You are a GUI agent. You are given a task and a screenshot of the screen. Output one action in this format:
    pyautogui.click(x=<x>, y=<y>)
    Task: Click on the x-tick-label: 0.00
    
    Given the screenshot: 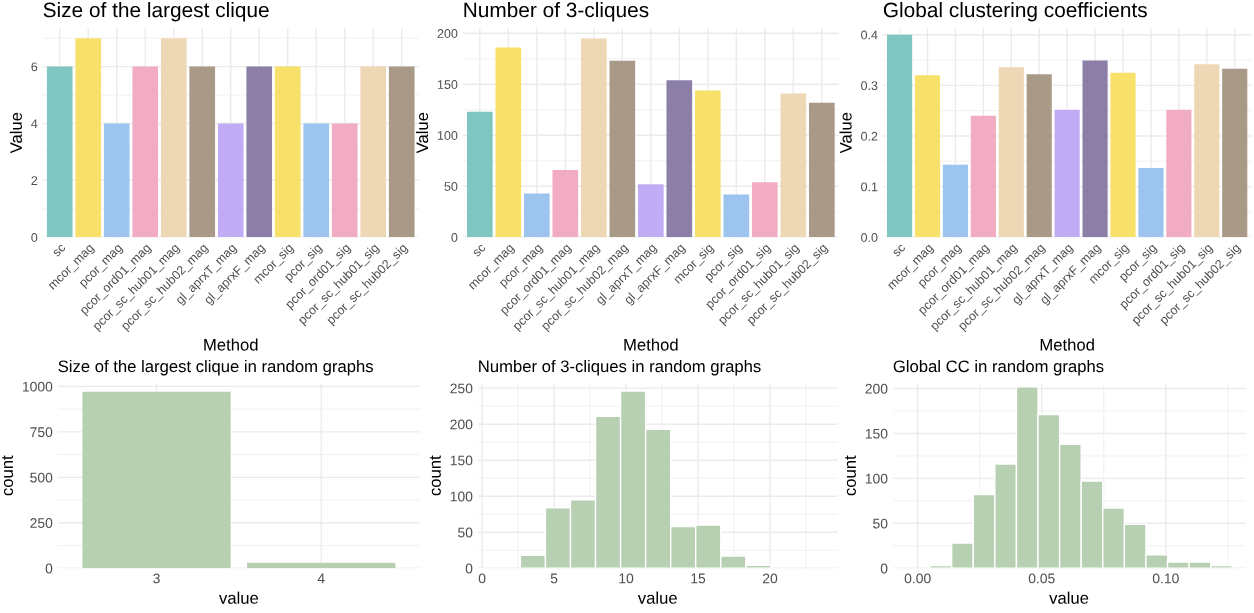 What is the action you would take?
    pyautogui.click(x=917, y=578)
    